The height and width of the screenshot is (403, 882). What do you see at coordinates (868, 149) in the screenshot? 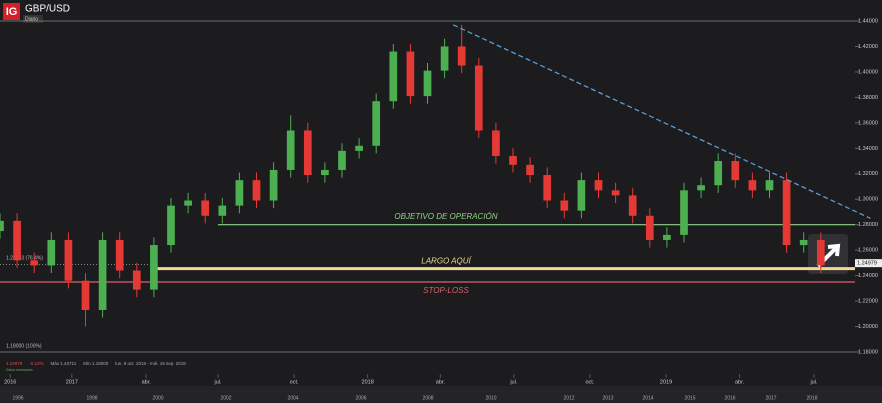
I see `y-tick-label: 1.34000` at bounding box center [868, 149].